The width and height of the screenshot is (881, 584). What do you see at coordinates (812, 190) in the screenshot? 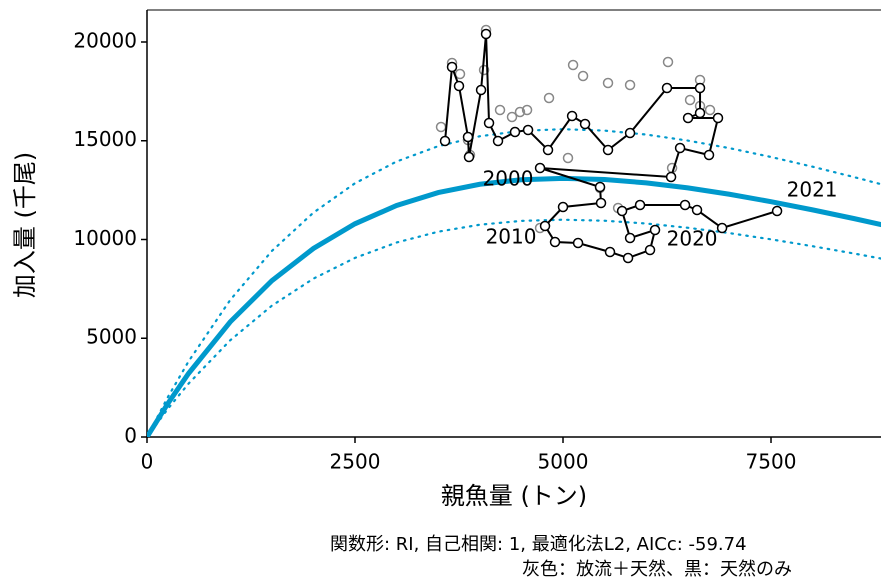
I see `point-label: 2021` at bounding box center [812, 190].